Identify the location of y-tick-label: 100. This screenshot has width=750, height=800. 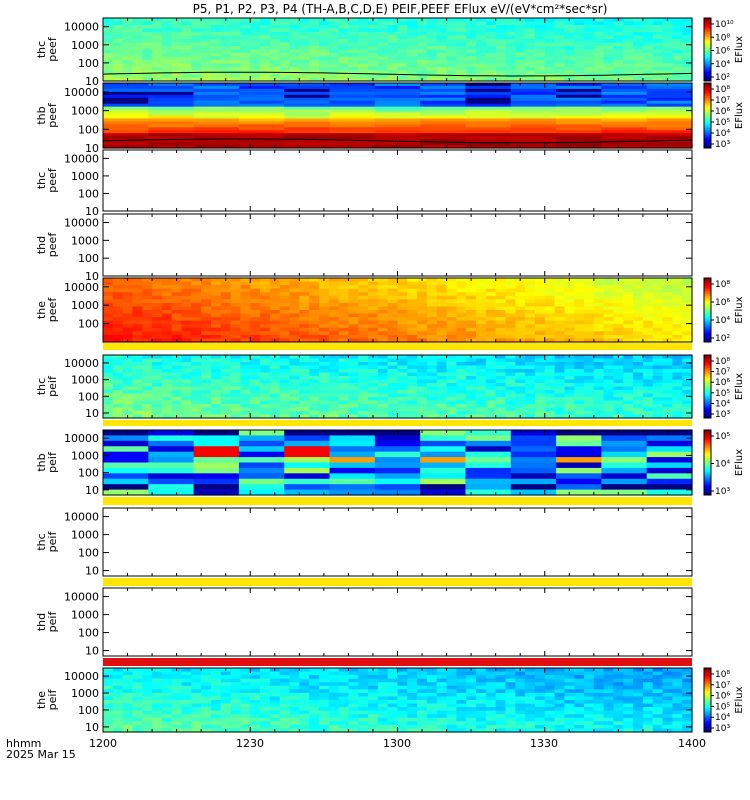
(88, 193).